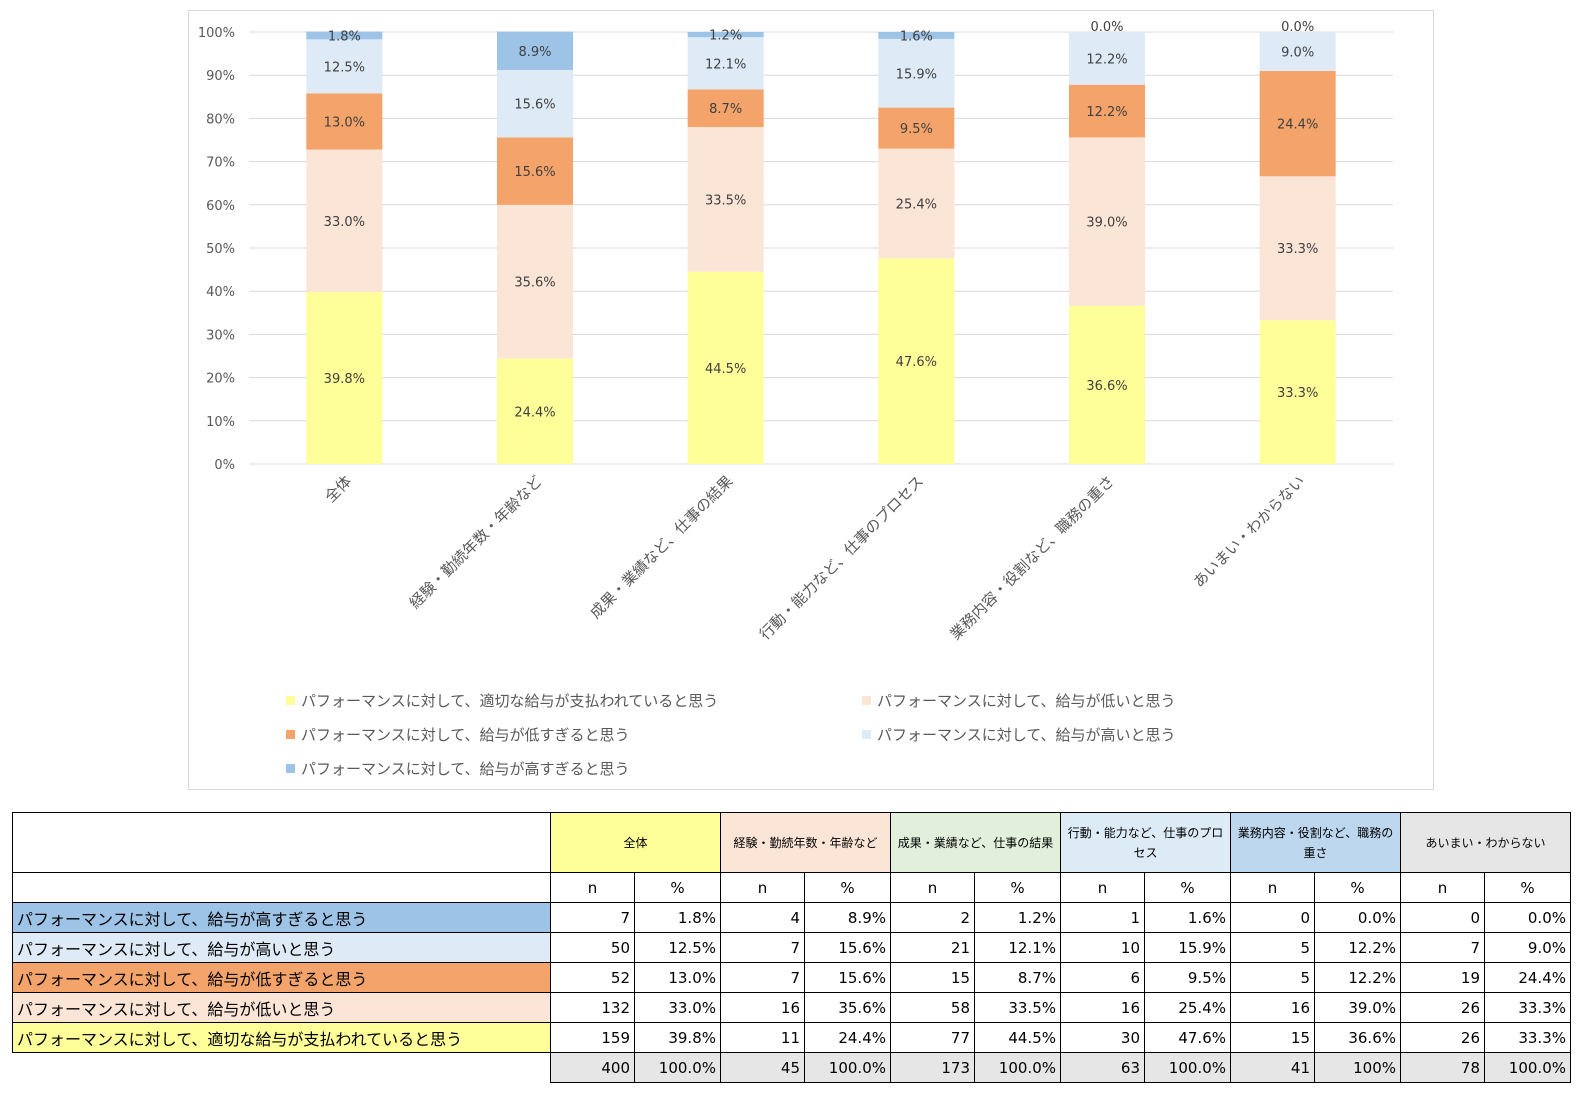 Image resolution: width=1594 pixels, height=1100 pixels. I want to click on table-cell: 58, so click(932, 1007).